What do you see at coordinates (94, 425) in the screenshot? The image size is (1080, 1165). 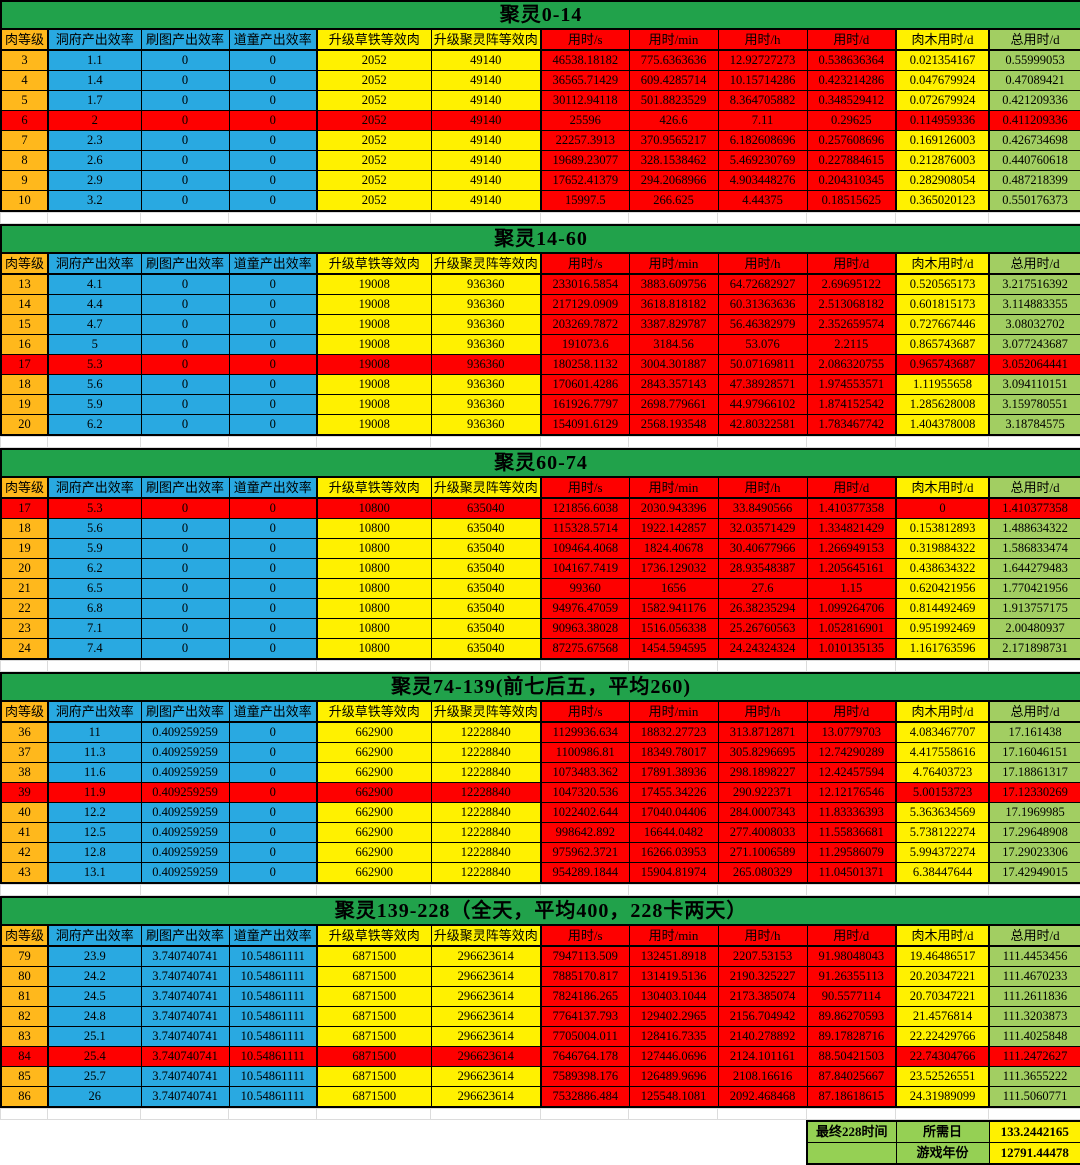 I see `cell: 6.2` at bounding box center [94, 425].